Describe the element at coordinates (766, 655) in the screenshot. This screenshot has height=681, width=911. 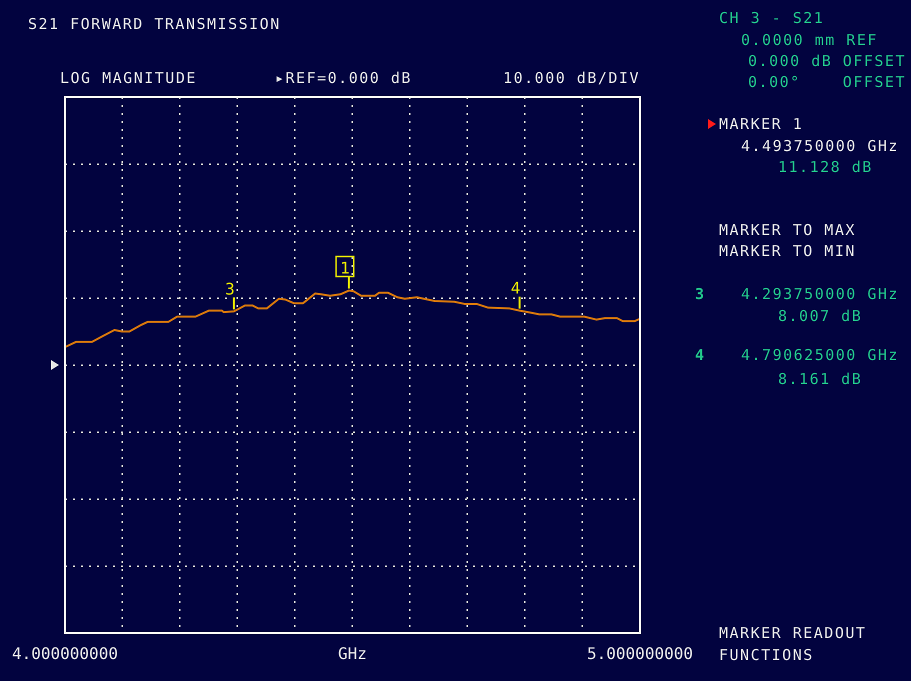
I see `text: FUNCTIONS` at that location.